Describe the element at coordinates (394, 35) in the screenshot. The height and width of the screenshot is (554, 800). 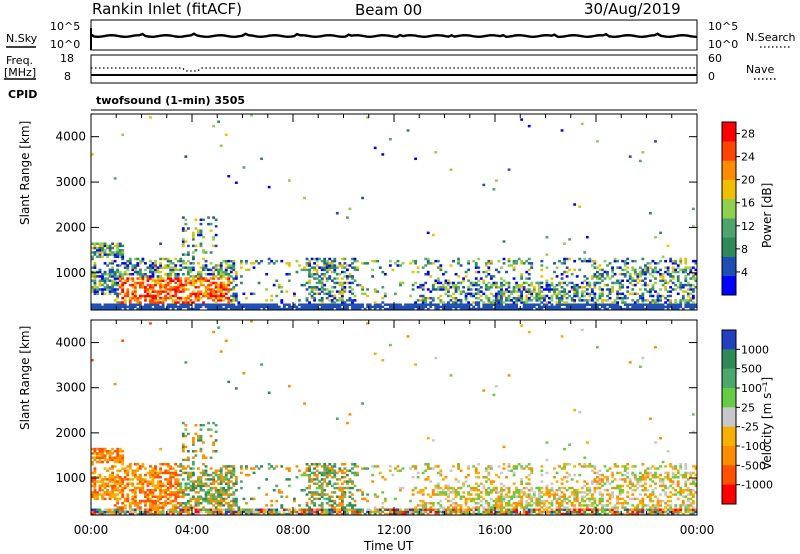
I see `nsky-series-line` at that location.